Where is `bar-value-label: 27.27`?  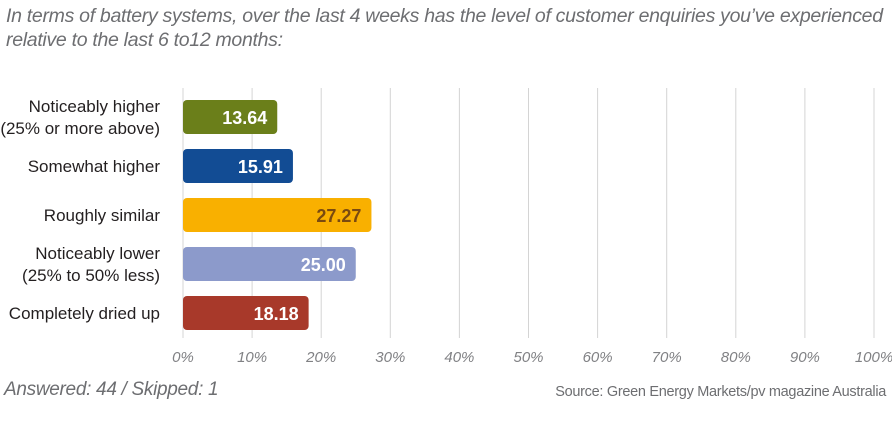 bar-value-label: 27.27 is located at coordinates (338, 216).